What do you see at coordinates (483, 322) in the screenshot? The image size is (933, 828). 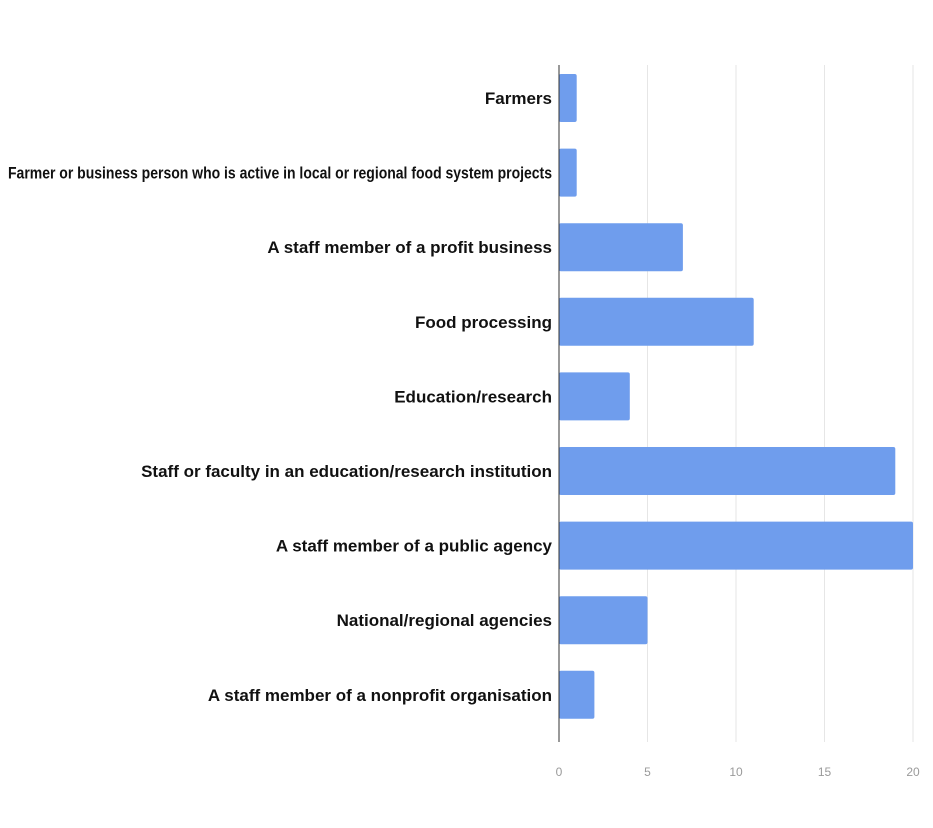 I see `category-label: Food processing` at bounding box center [483, 322].